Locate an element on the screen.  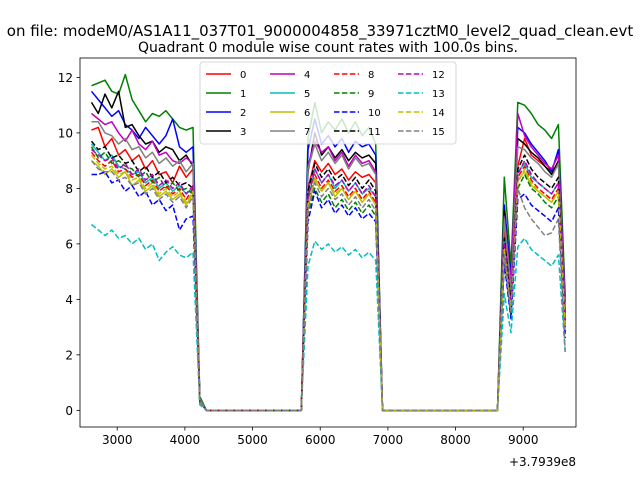
legend-label-9: 9 is located at coordinates (371, 94).